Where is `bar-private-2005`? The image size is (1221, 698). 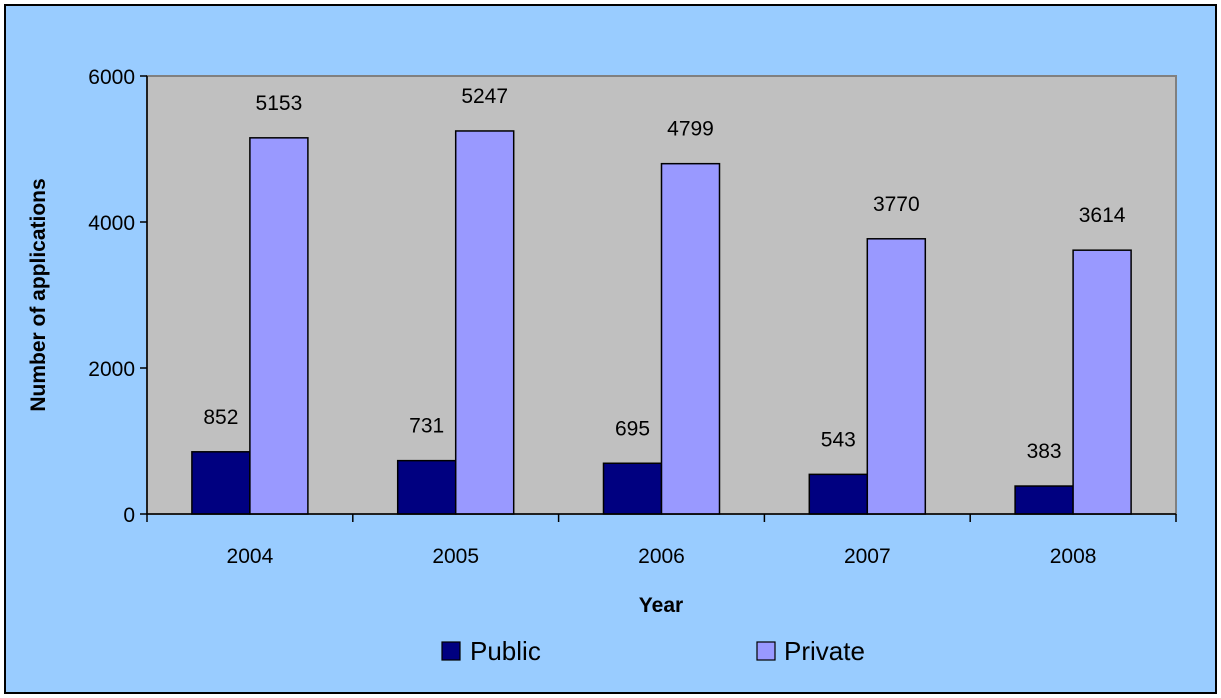 bar-private-2005 is located at coordinates (484, 322).